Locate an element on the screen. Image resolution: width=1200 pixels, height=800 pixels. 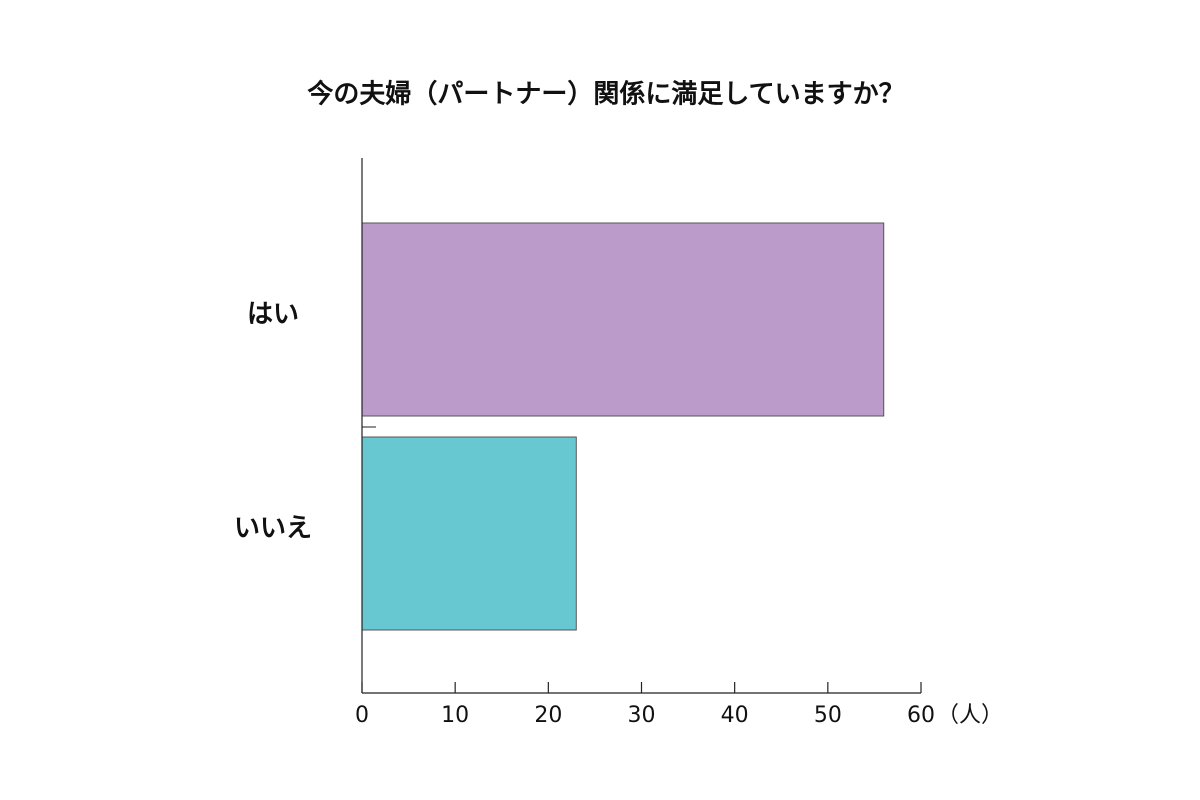
y-tick-label: はい is located at coordinates (273, 315).